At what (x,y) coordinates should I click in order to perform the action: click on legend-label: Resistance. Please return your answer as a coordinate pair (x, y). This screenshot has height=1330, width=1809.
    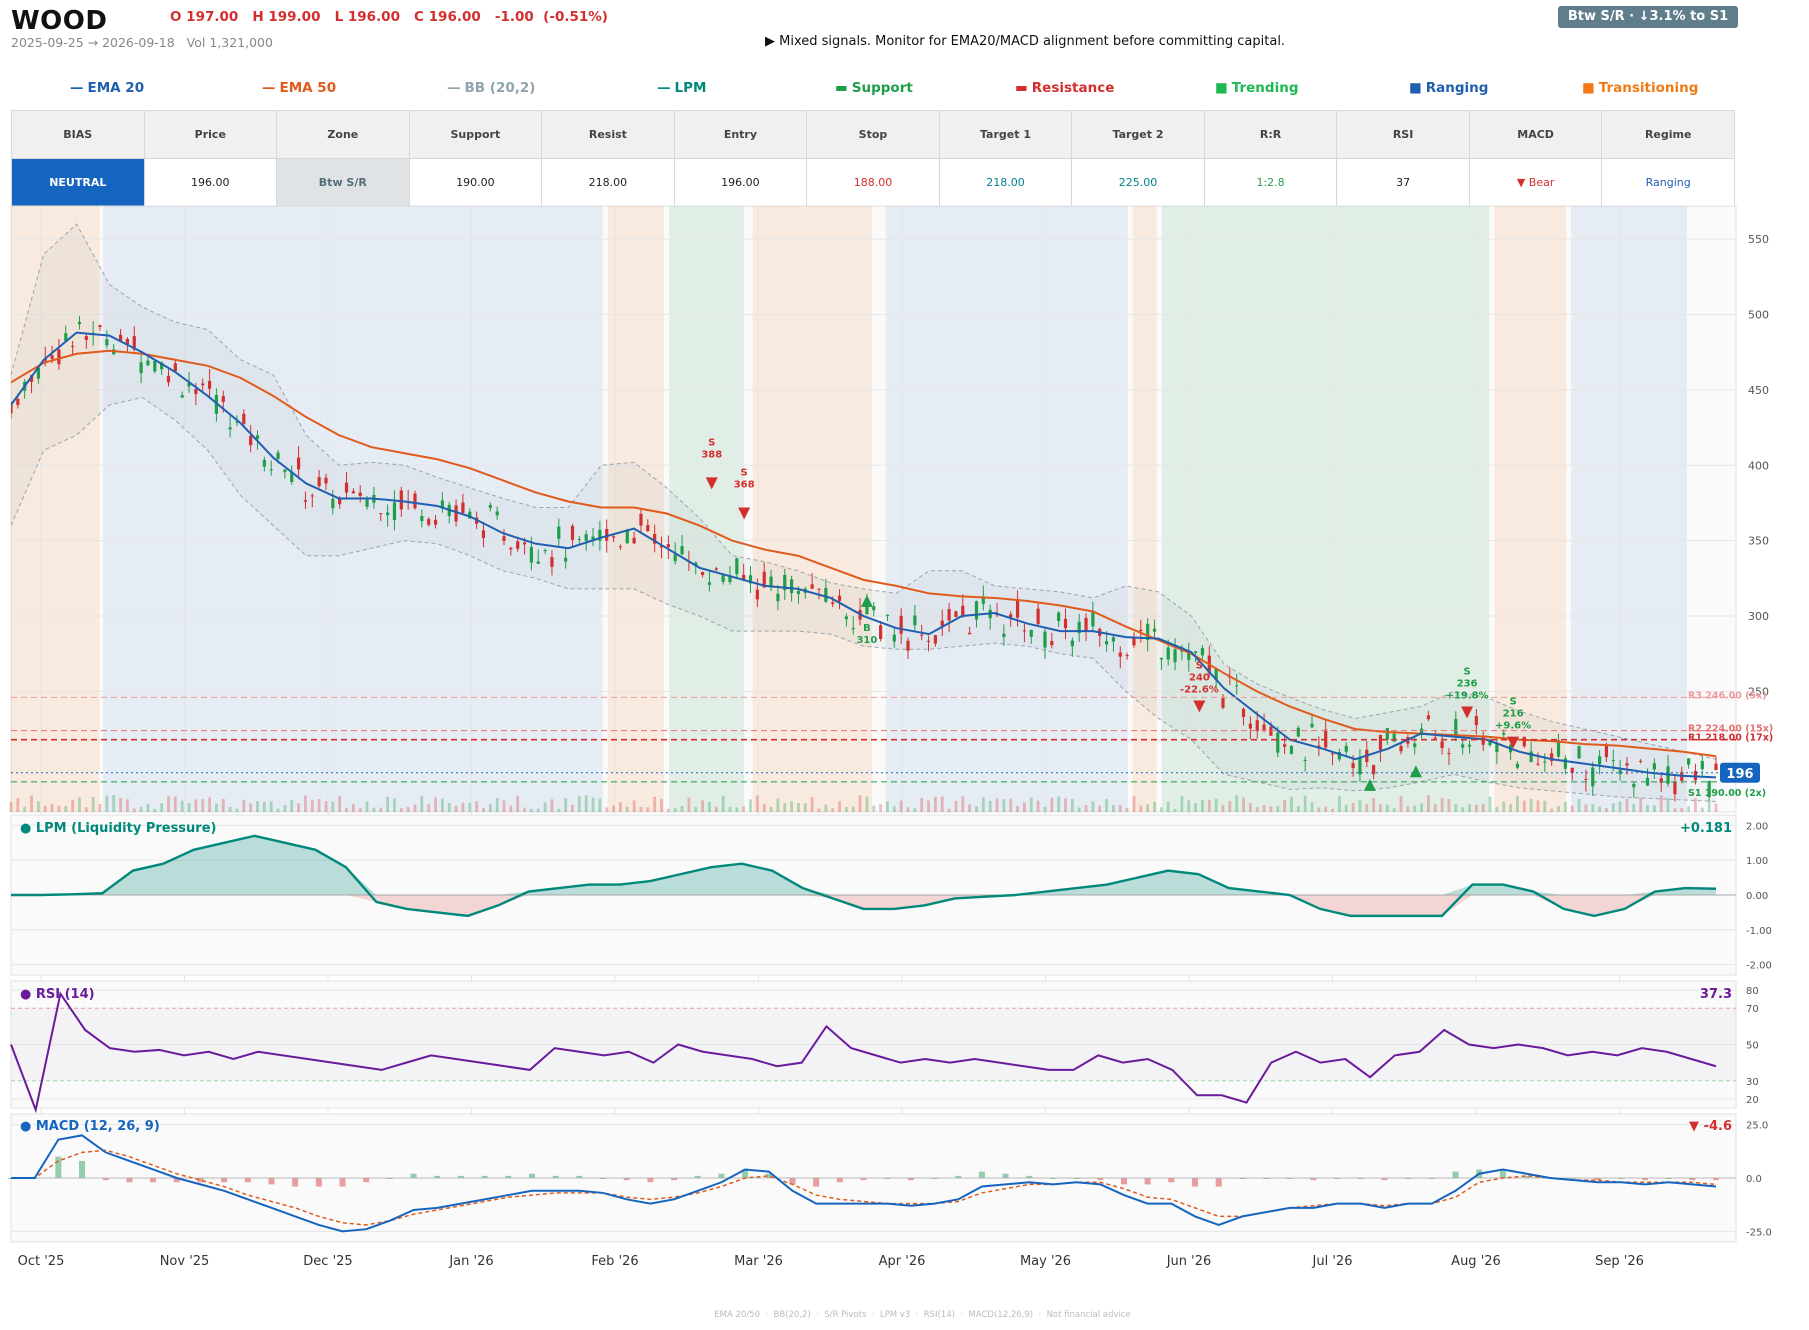
    Looking at the image, I should click on (1073, 88).